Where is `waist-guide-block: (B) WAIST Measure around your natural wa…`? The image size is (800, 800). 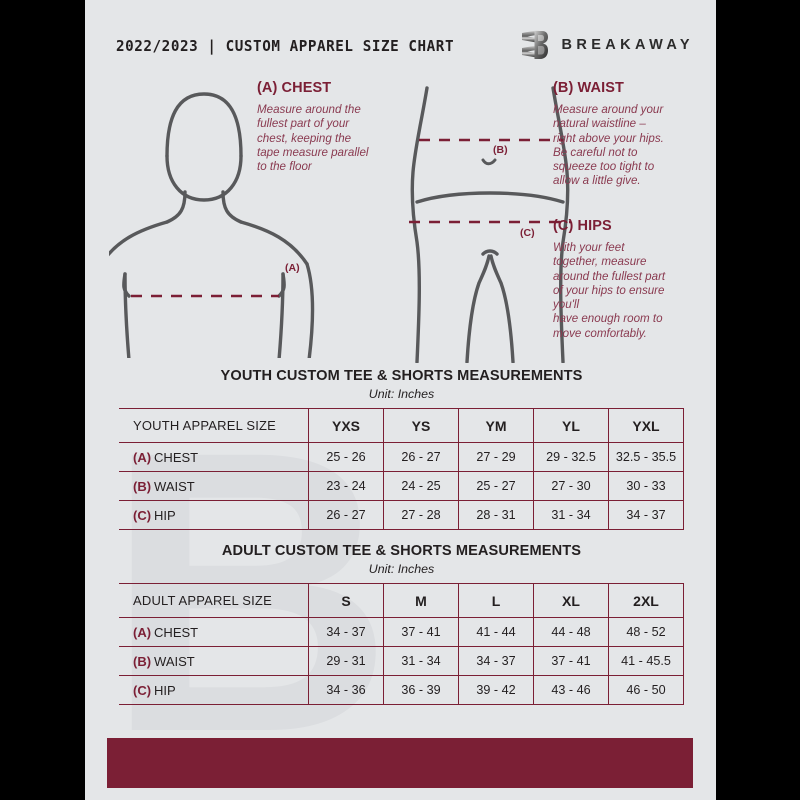 waist-guide-block: (B) WAIST Measure around your natural wa… is located at coordinates (629, 134).